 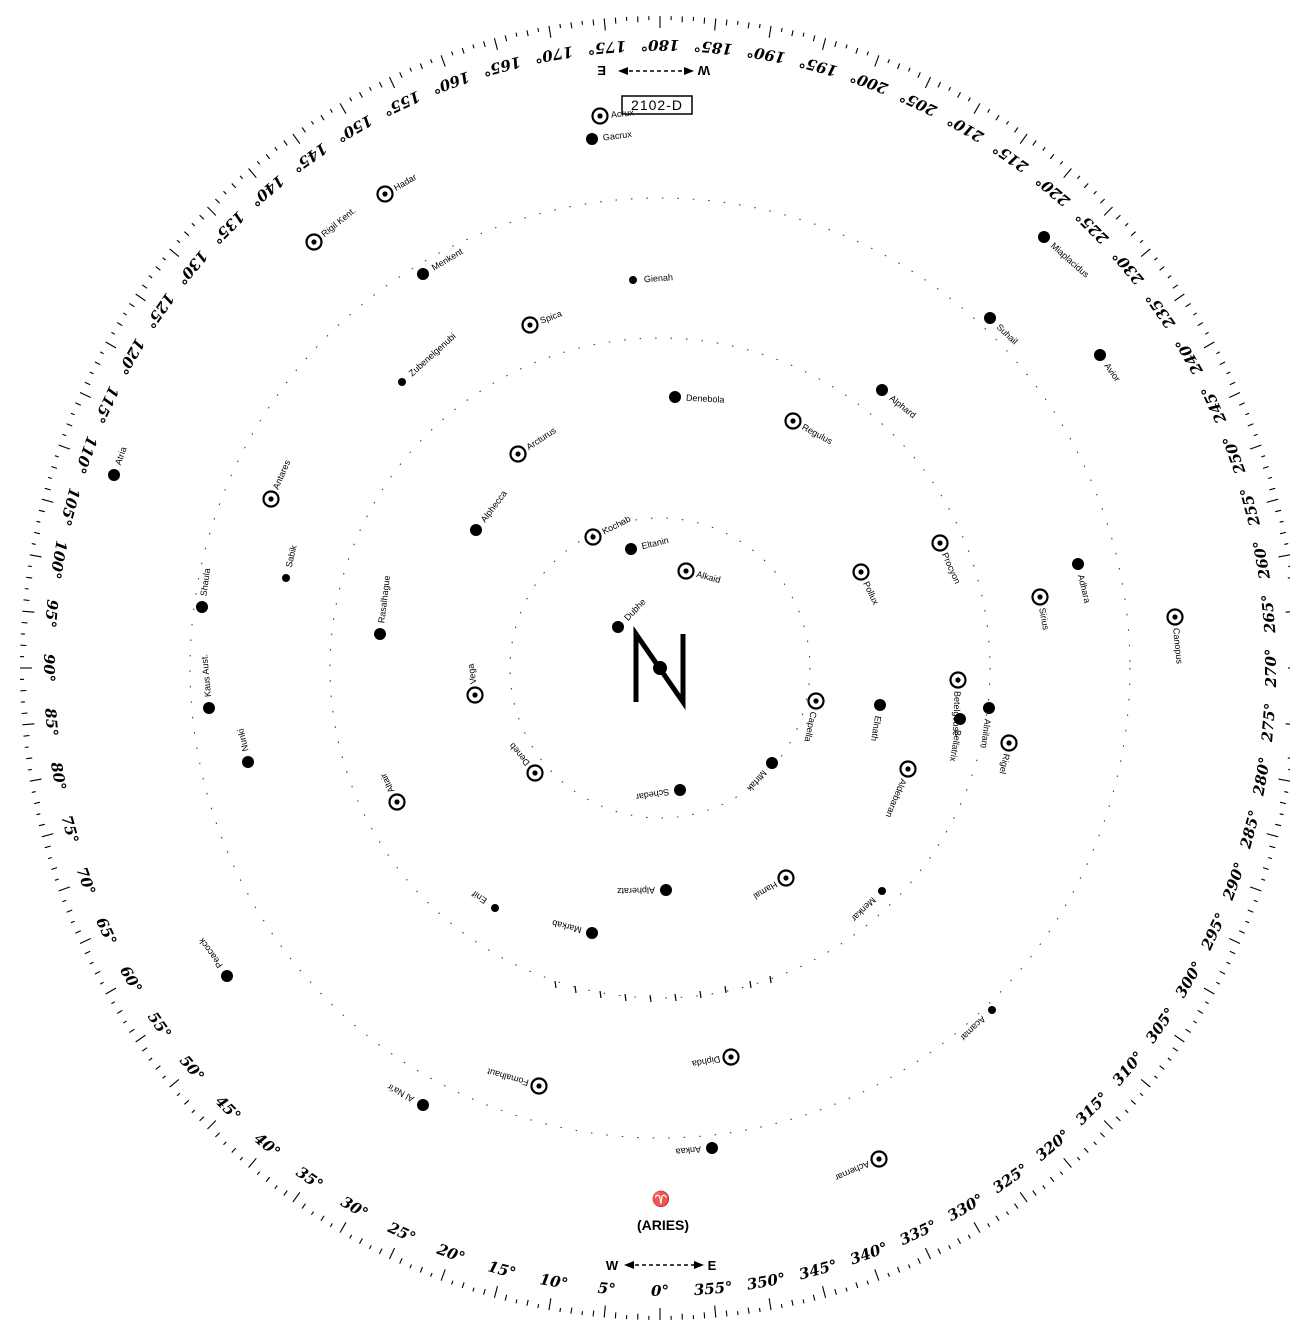 What do you see at coordinates (902, 406) in the screenshot?
I see `star-label: Alphard` at bounding box center [902, 406].